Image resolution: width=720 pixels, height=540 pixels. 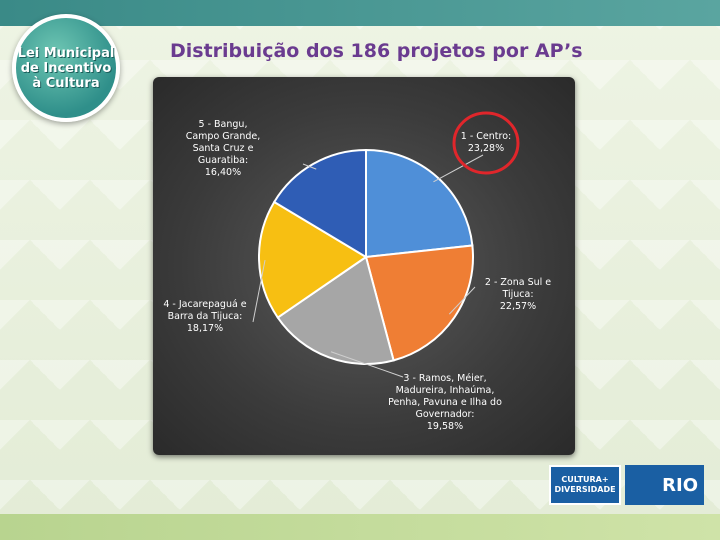 I want to click on logo-line-1: Lei Municipal, so click(x=66, y=53).